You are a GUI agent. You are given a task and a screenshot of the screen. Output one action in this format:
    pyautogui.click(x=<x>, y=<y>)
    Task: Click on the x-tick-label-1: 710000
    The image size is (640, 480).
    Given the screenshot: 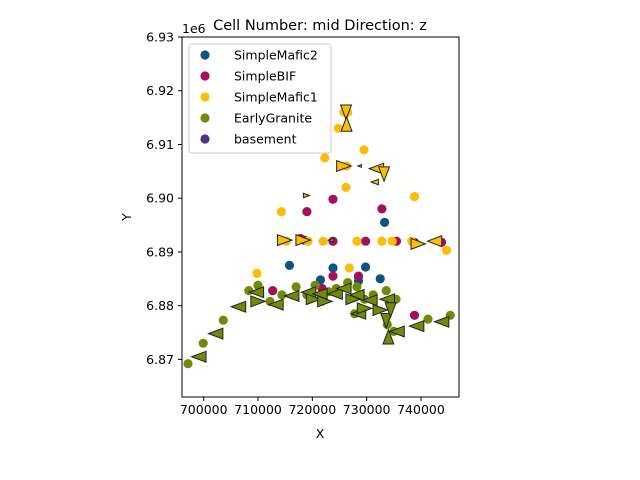 What is the action you would take?
    pyautogui.click(x=258, y=409)
    